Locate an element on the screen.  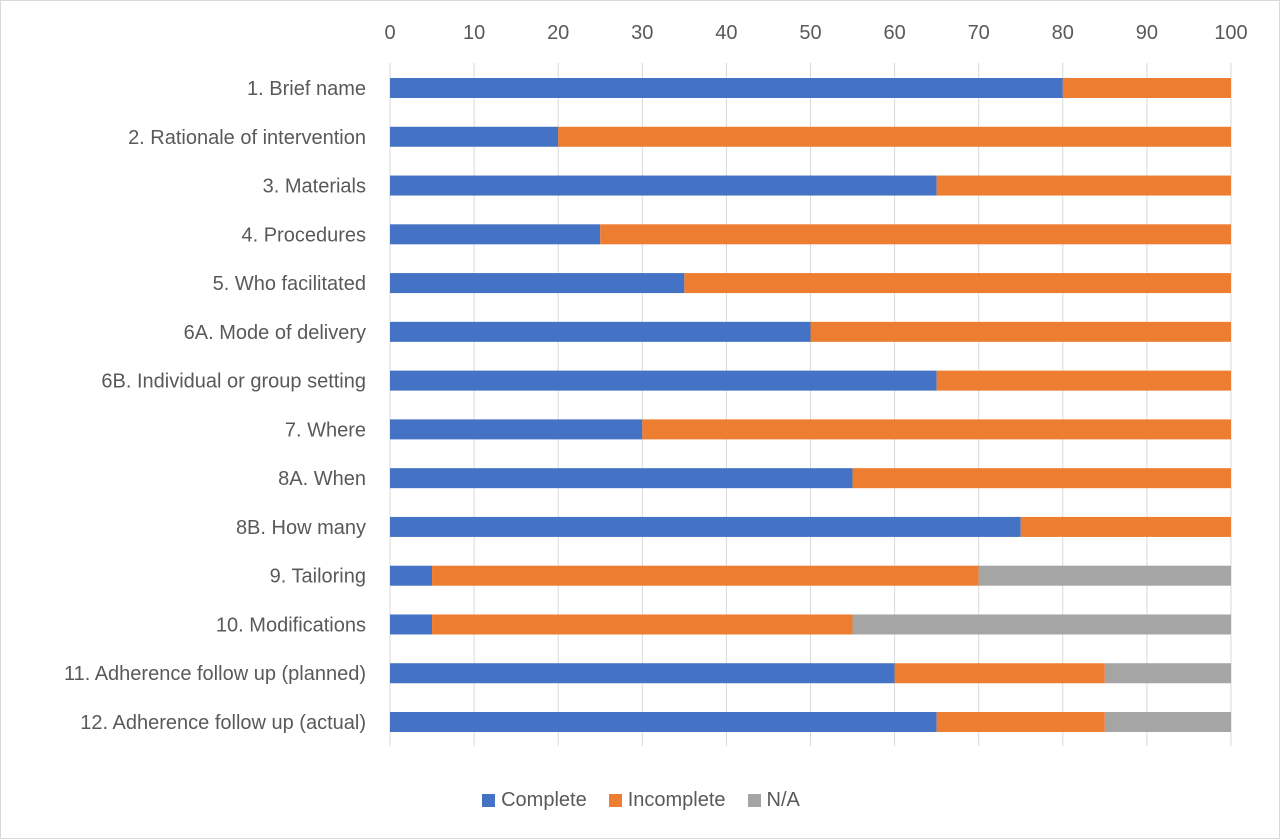
category-label: 6B. Individual or group setting is located at coordinates (233, 382).